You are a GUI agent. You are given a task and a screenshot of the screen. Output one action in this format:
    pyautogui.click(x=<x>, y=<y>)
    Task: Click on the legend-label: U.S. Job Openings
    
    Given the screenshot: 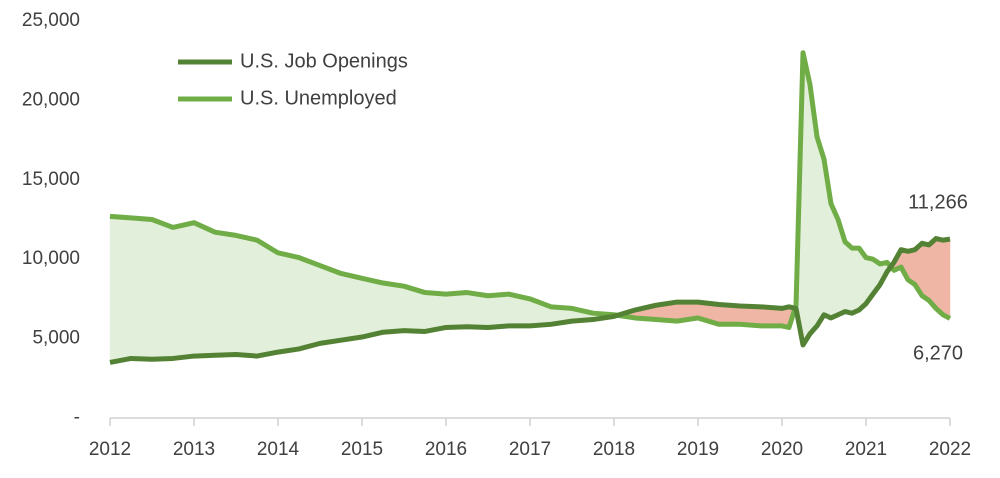 What is the action you would take?
    pyautogui.click(x=324, y=61)
    